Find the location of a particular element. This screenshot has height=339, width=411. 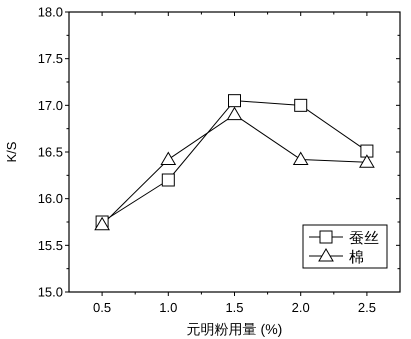

x-tick-label: 0.5 is located at coordinates (102, 307).